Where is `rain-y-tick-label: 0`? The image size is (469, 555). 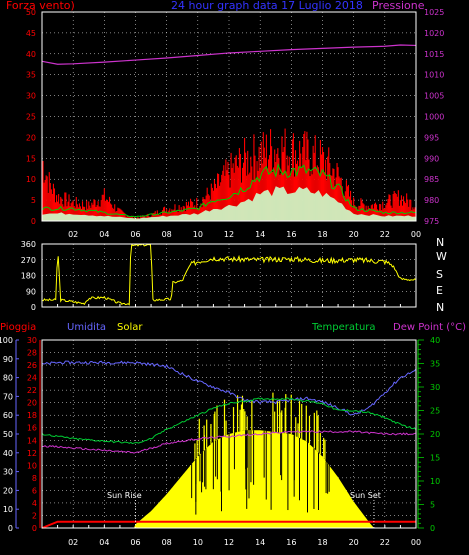
rain-y-tick-label: 0 is located at coordinates (34, 528).